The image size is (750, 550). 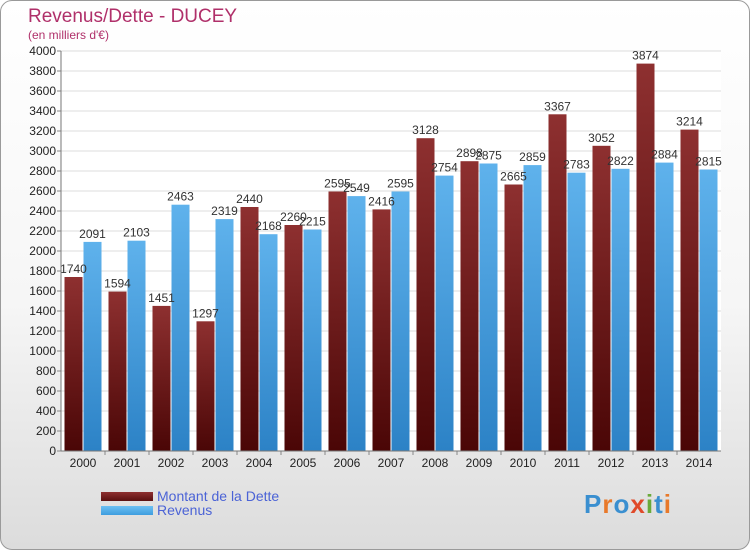 What do you see at coordinates (435, 463) in the screenshot?
I see `x-tick-label: 2008` at bounding box center [435, 463].